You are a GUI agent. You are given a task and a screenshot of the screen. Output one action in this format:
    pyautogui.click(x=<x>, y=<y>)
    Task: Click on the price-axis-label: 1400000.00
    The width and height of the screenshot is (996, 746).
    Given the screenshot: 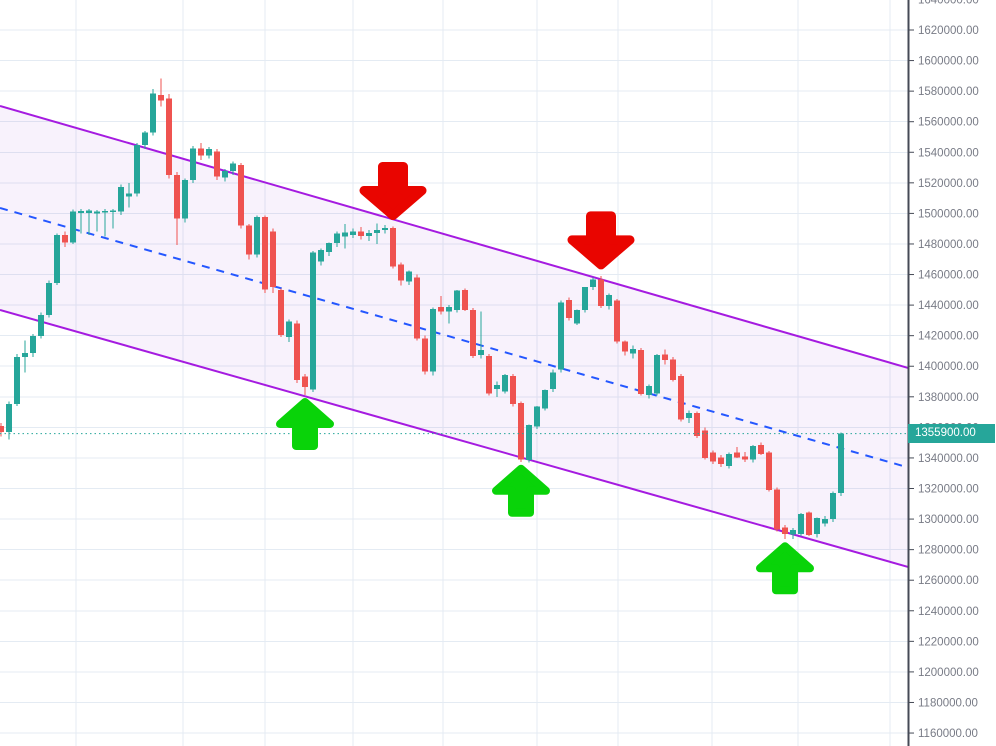 What is the action you would take?
    pyautogui.click(x=948, y=367)
    